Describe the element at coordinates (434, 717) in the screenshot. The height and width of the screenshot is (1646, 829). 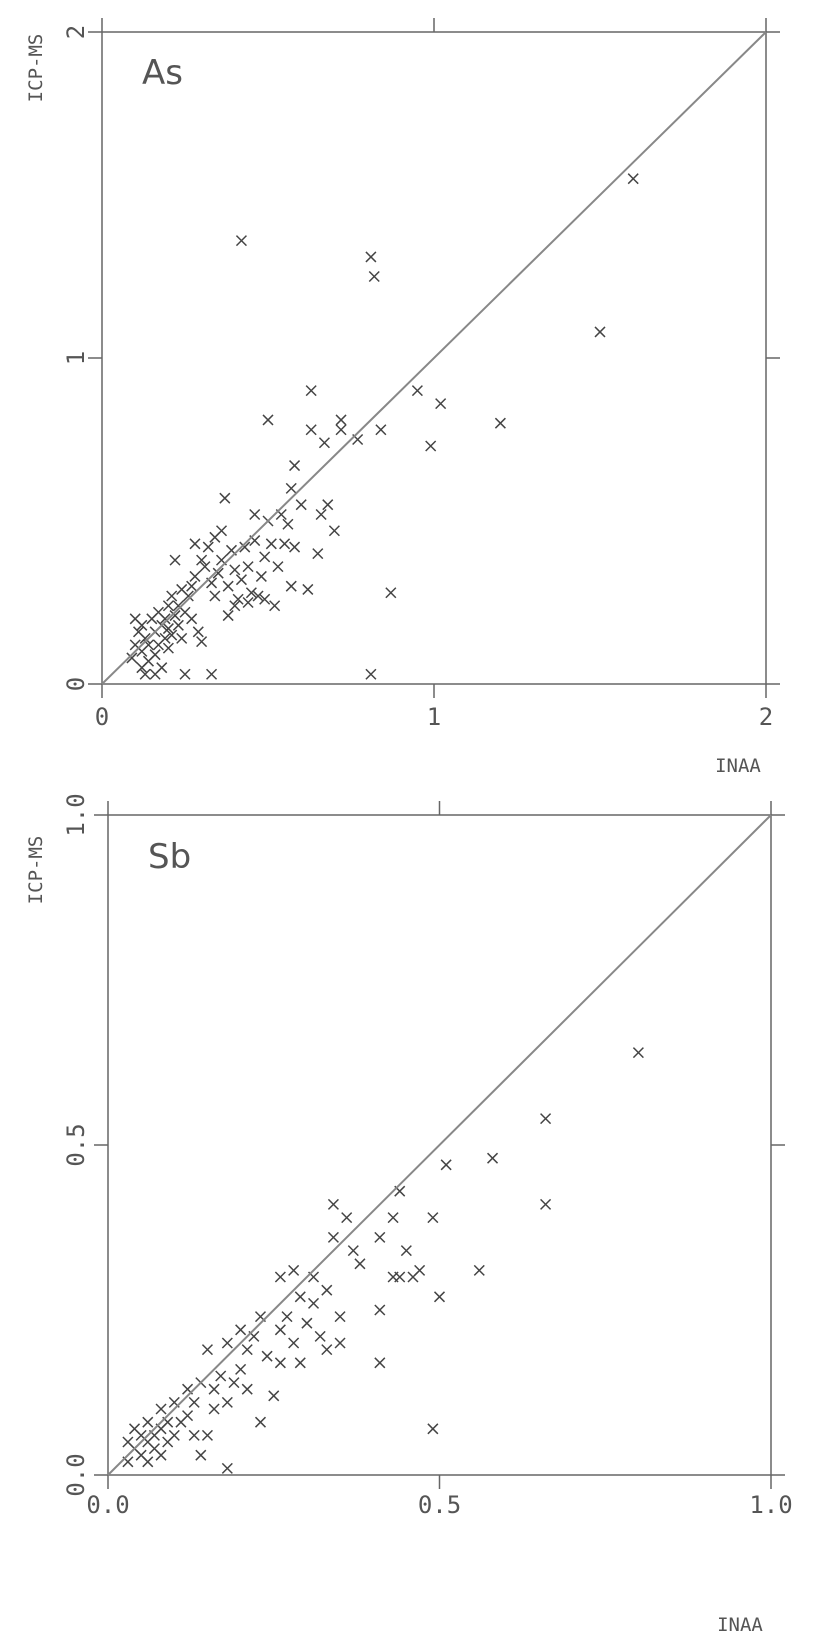
I see `x-tick-label: 1` at that location.